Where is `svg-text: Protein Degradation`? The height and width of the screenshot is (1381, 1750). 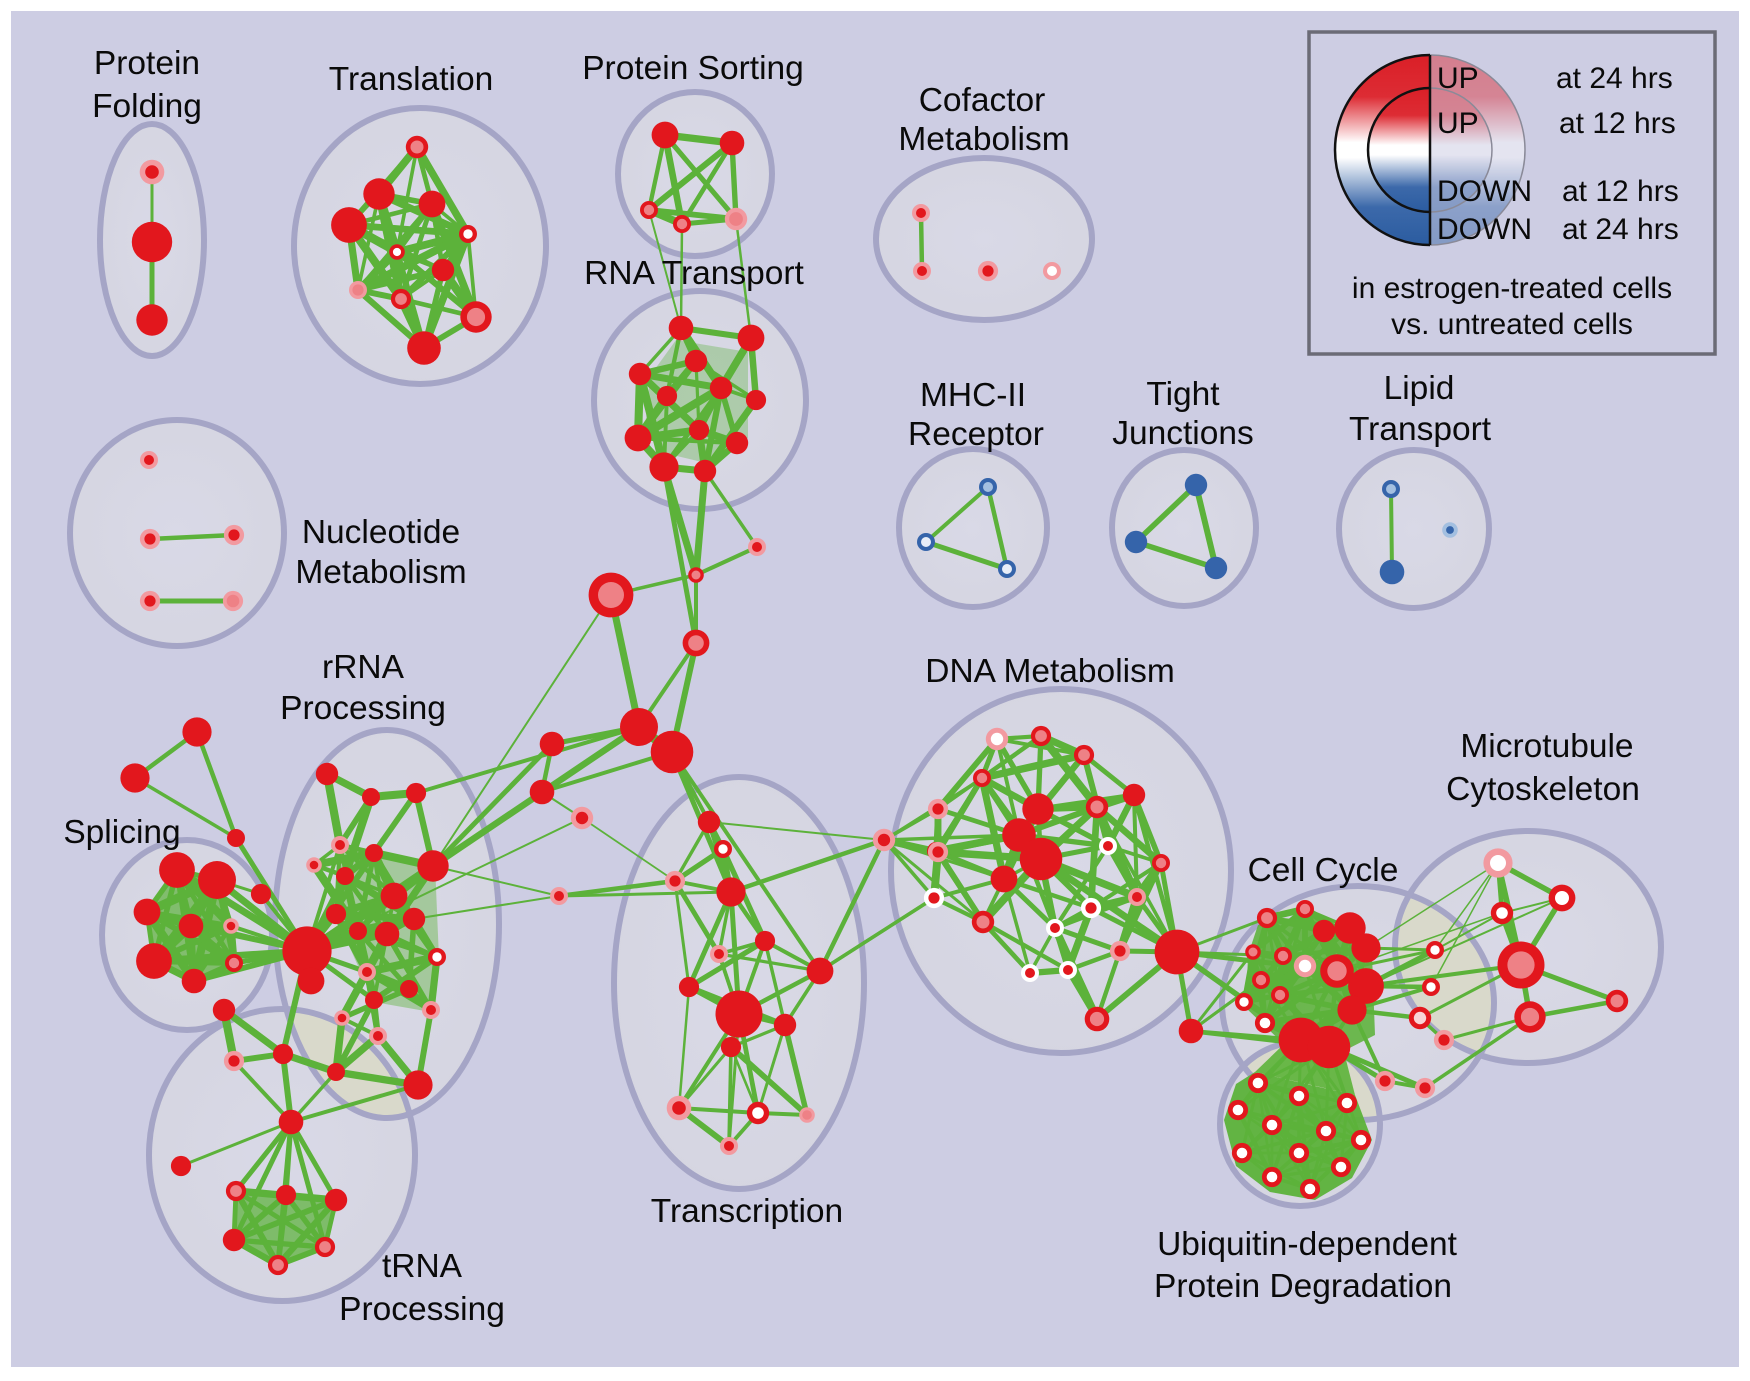
svg-text: Protein Degradation is located at coordinates (1303, 1286).